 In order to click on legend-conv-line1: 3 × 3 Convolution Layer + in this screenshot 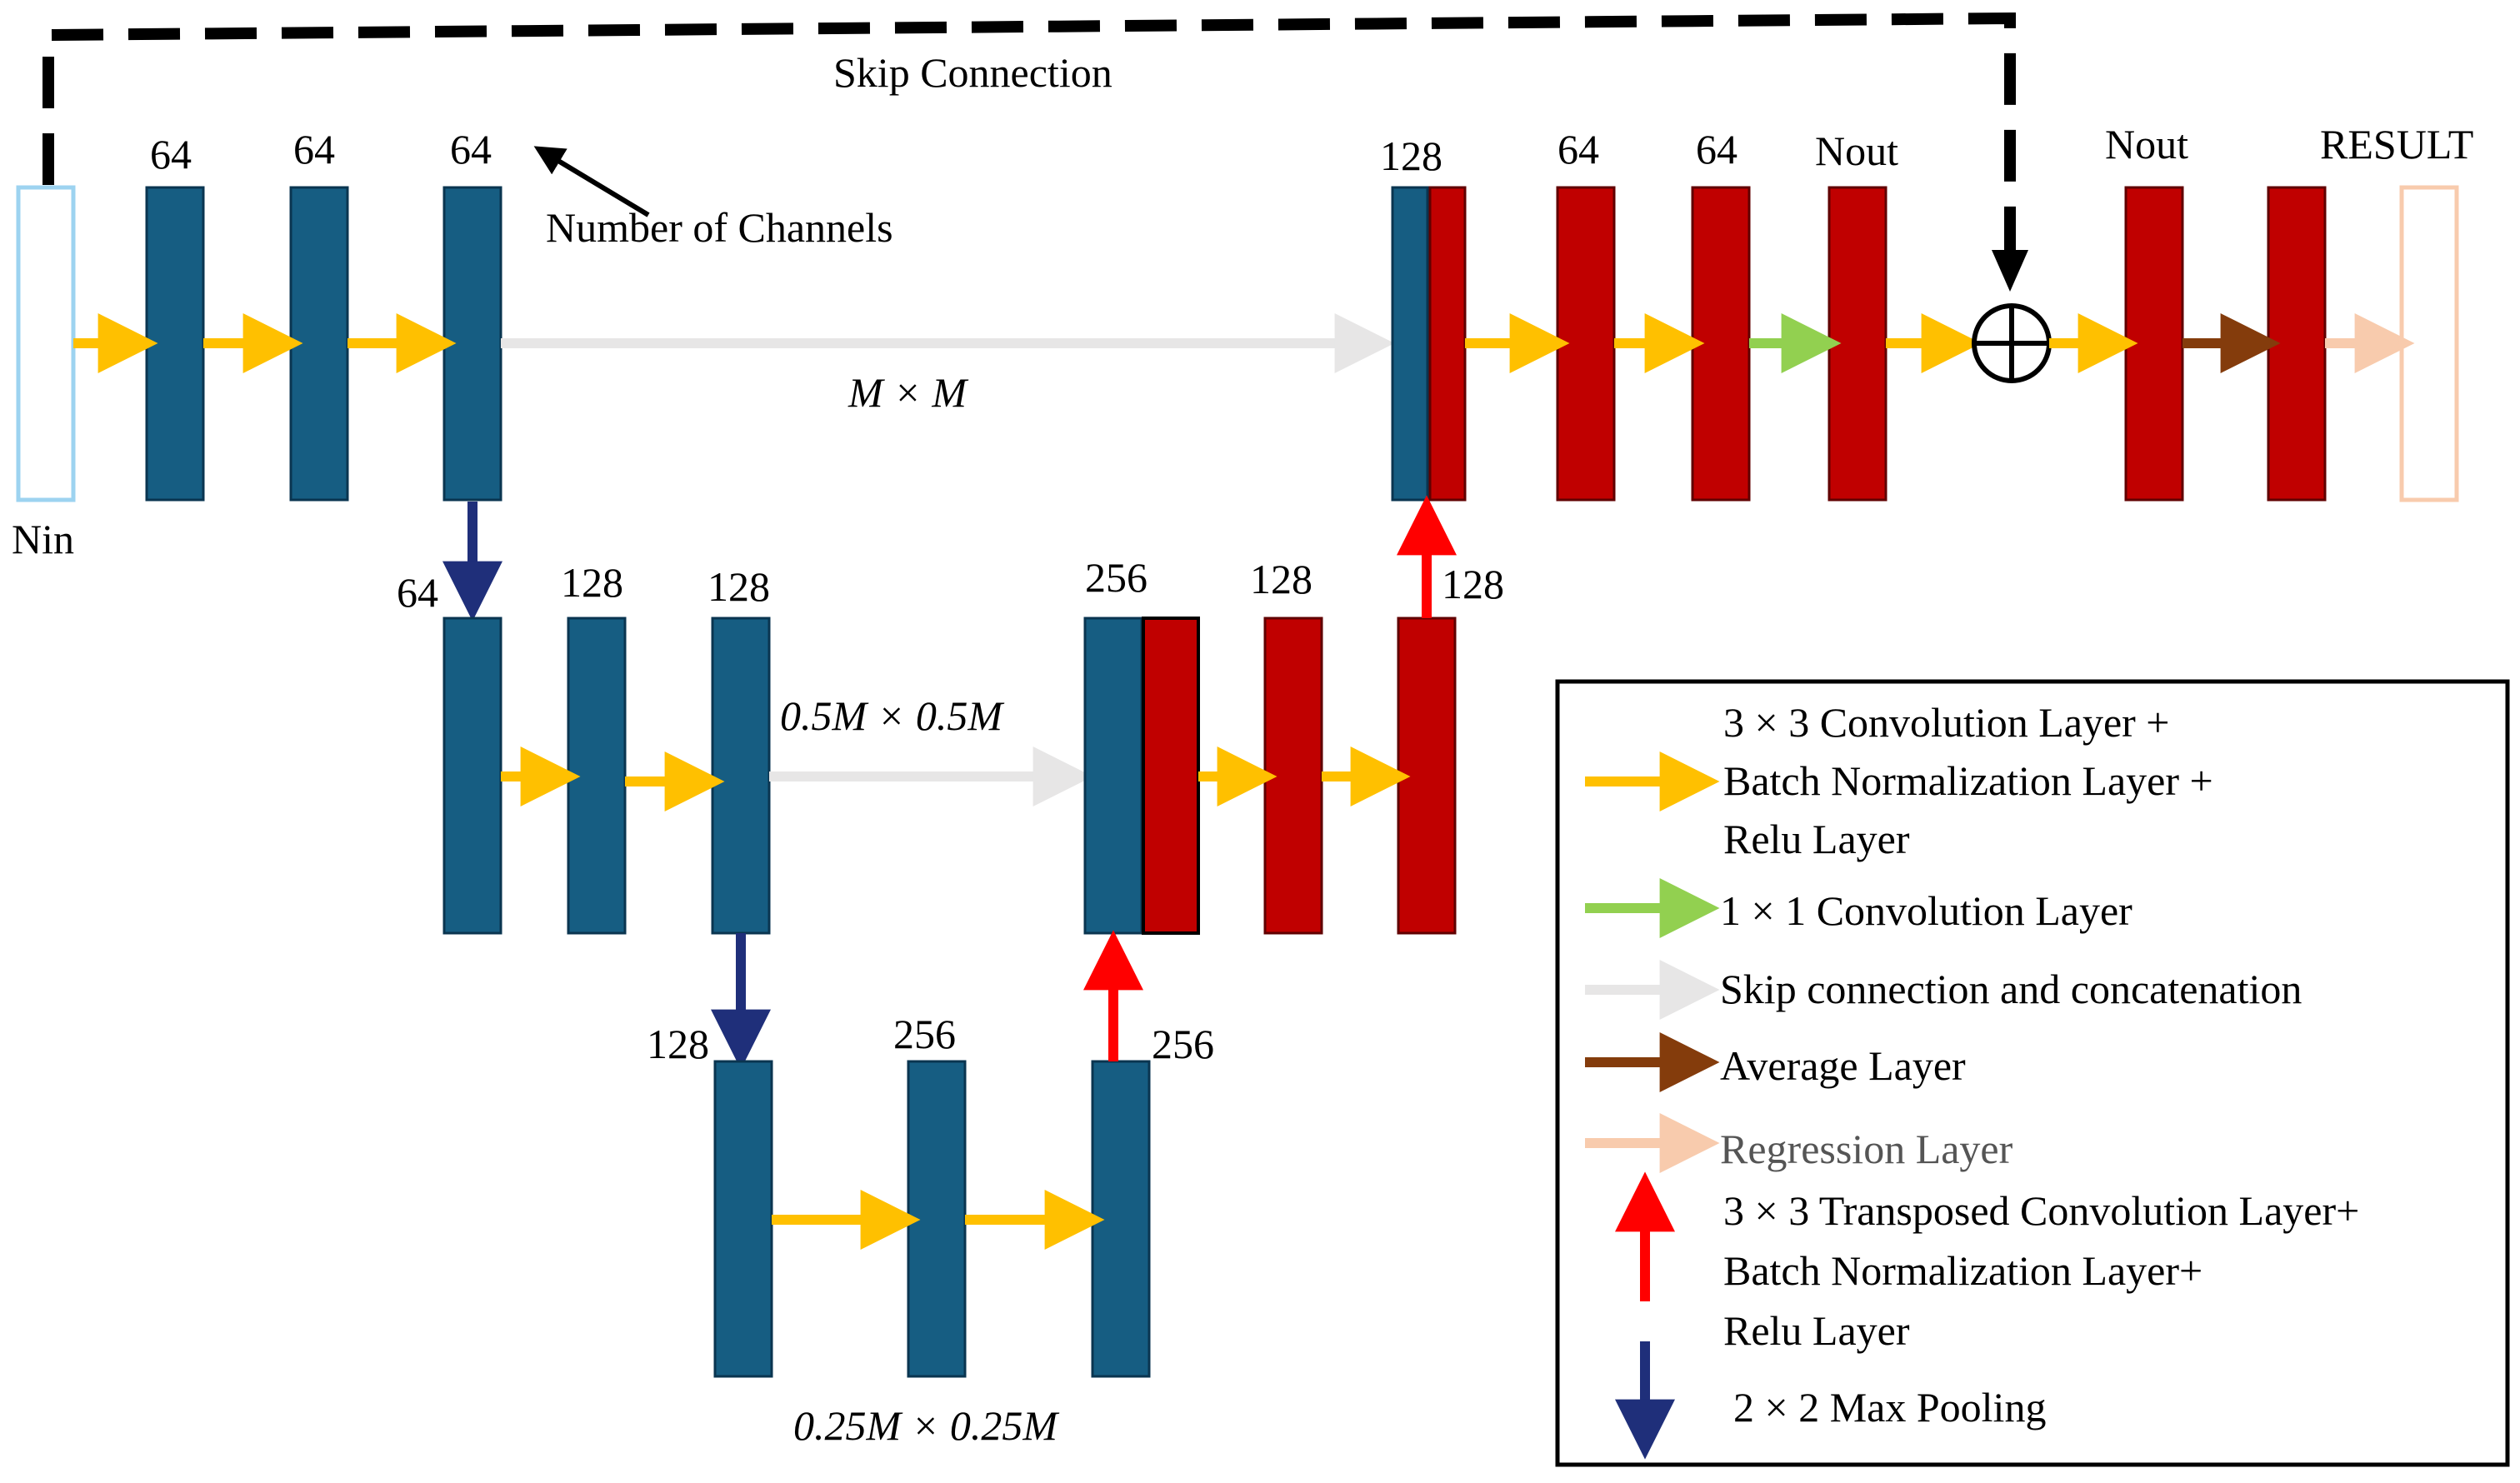, I will do `click(1946, 722)`.